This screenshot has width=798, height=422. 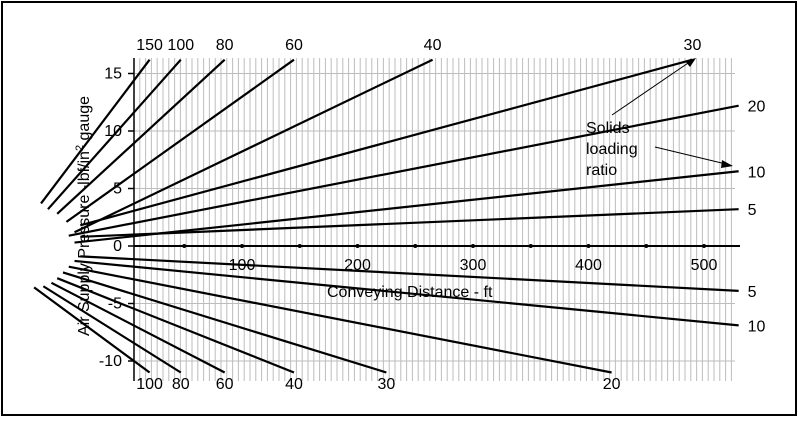 What do you see at coordinates (588, 265) in the screenshot?
I see `x-tick-label: 400` at bounding box center [588, 265].